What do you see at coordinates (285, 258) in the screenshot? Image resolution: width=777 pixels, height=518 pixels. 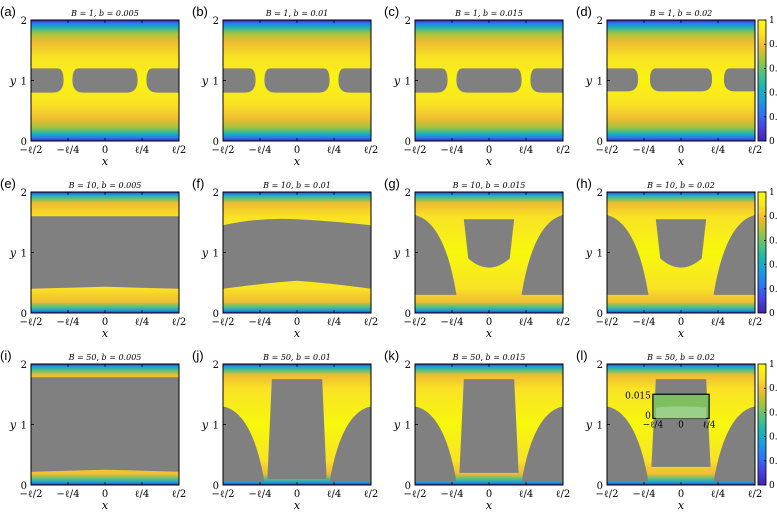 I see `panel-f: −ℓ/2 −ℓ/4 0 ℓ/4 ℓ/2 0 1 2 x y B = 10, b = 0.01 (f)` at bounding box center [285, 258].